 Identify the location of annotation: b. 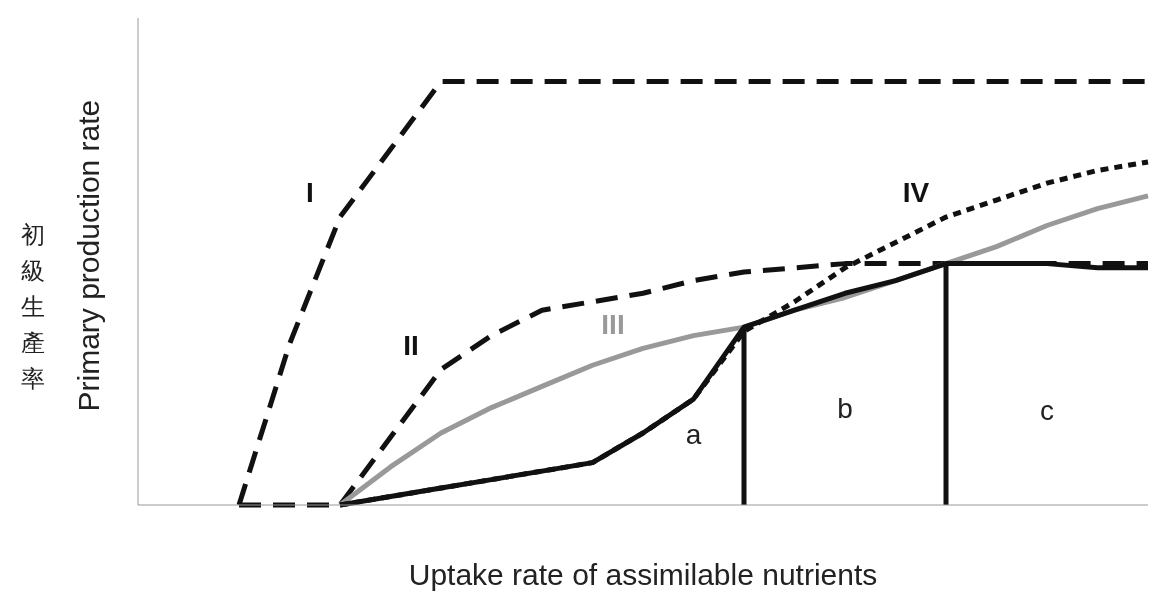
(845, 409).